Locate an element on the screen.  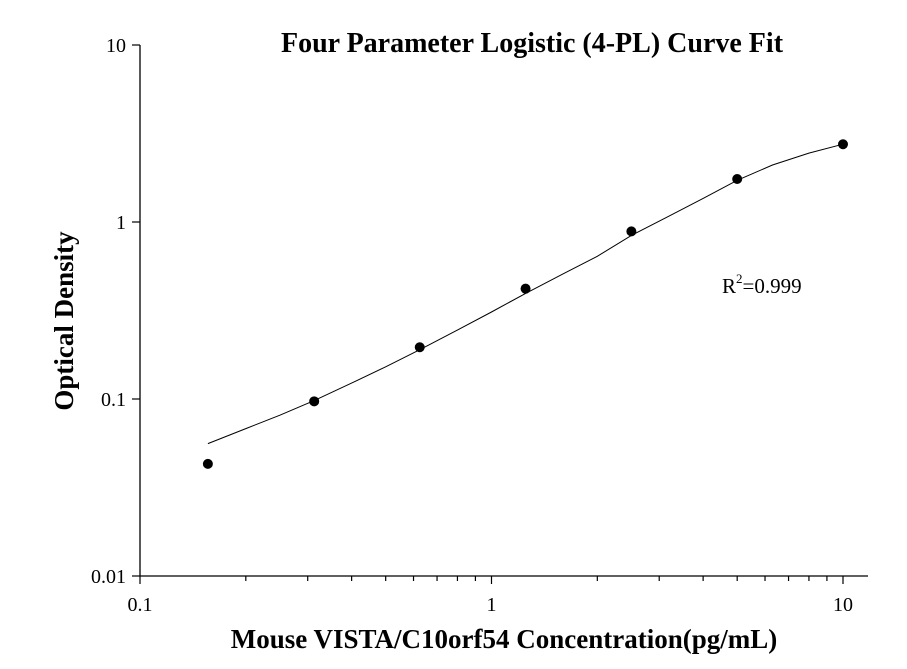
x-tick-label: 0.1 is located at coordinates (140, 605).